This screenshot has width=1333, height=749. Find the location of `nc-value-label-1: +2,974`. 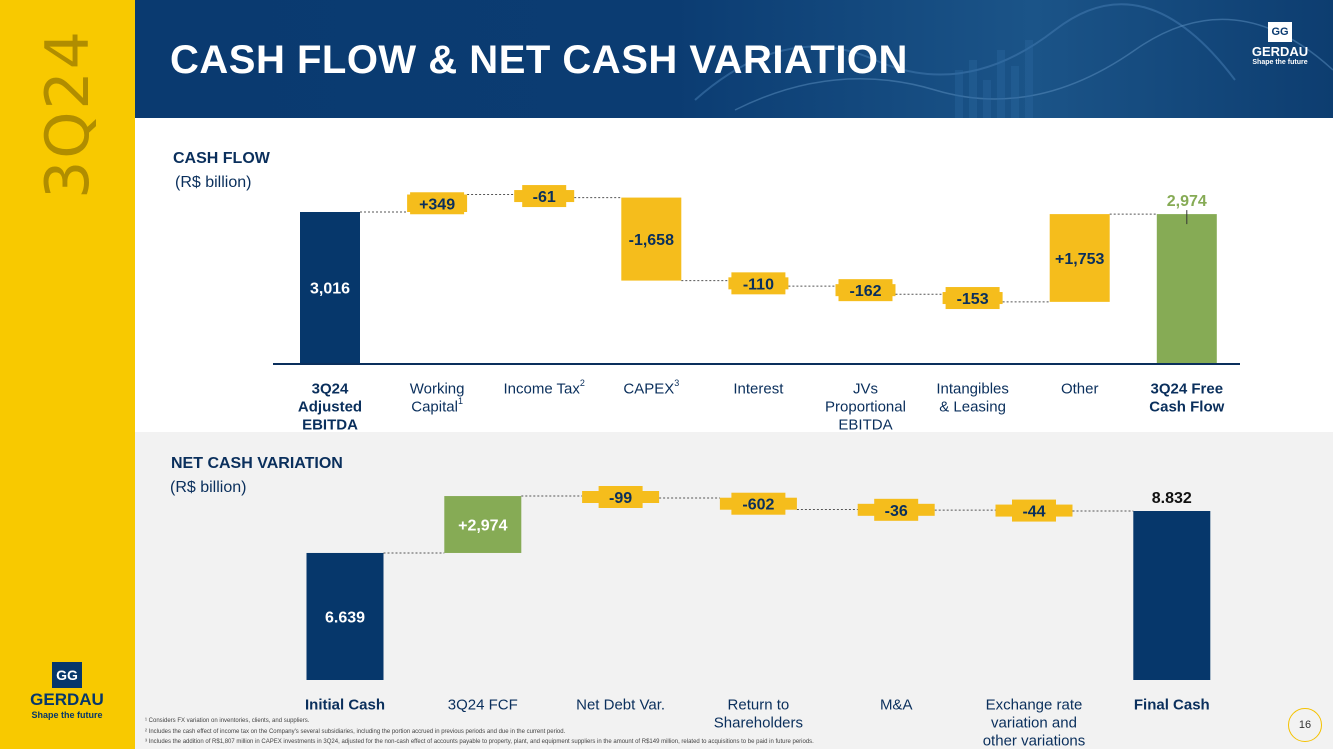

nc-value-label-1: +2,974 is located at coordinates (482, 526).